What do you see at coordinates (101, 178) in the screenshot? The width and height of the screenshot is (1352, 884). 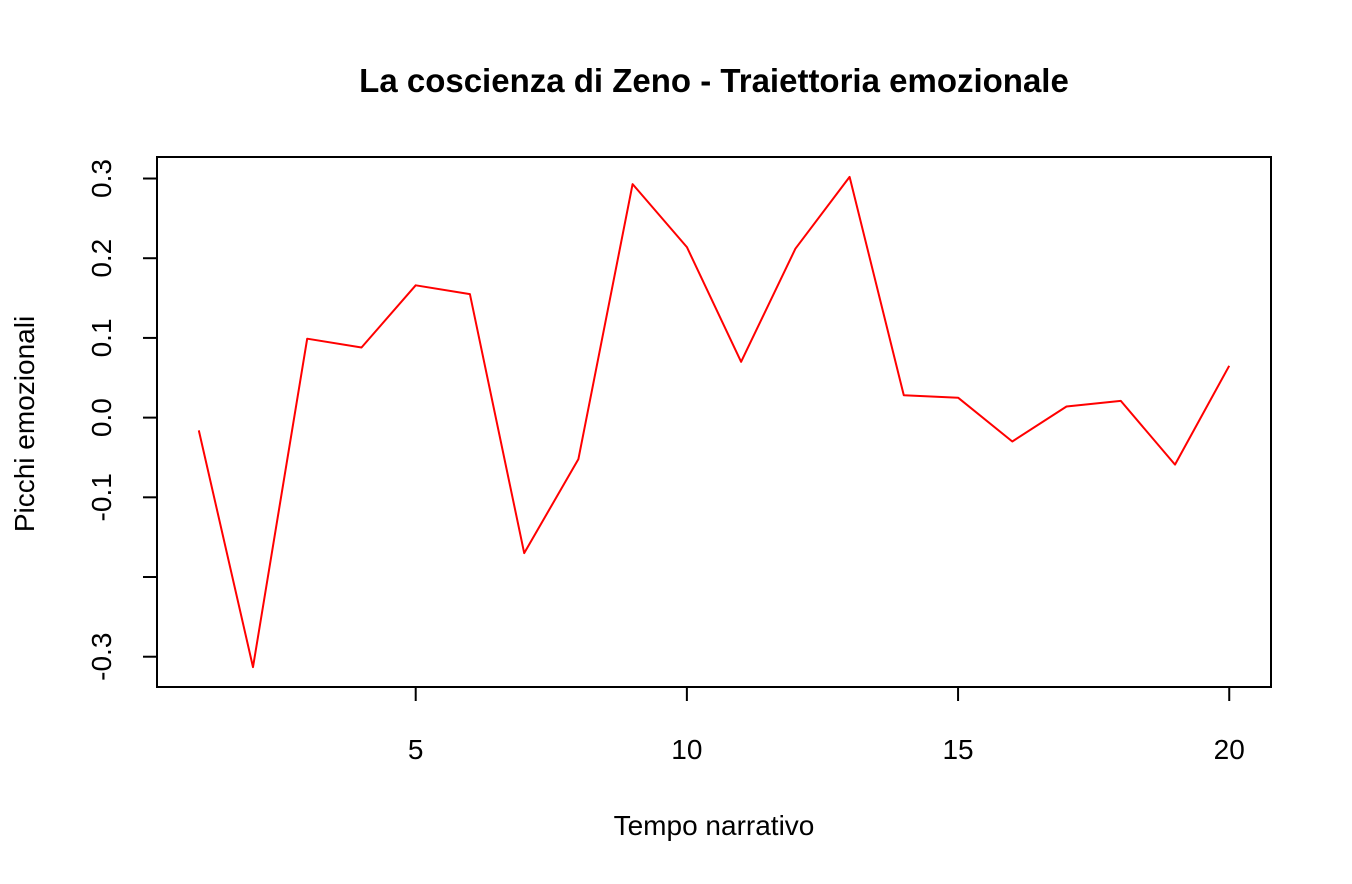 I see `y-tick-label: 0.3` at bounding box center [101, 178].